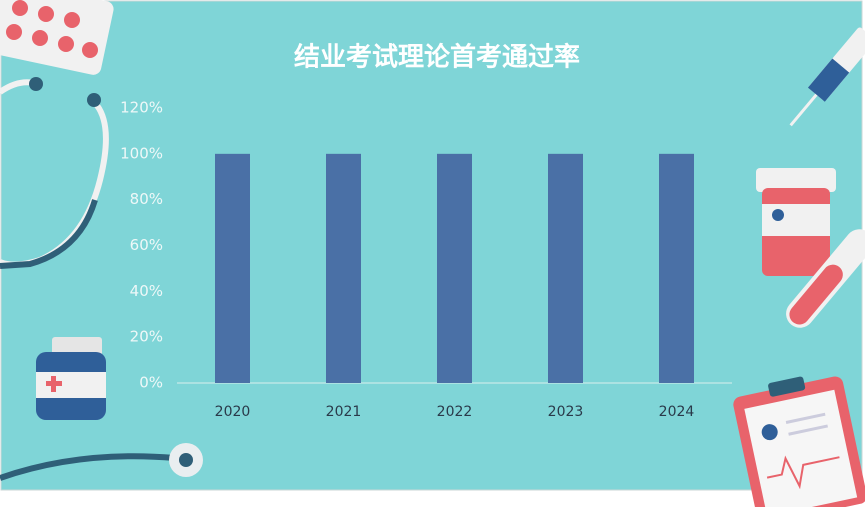  What do you see at coordinates (151, 383) in the screenshot?
I see `y-tick-label: 0%` at bounding box center [151, 383].